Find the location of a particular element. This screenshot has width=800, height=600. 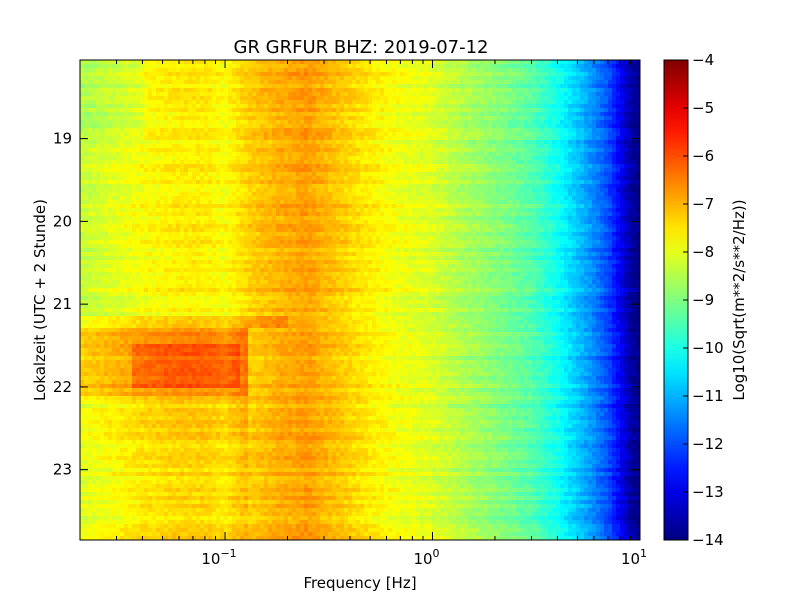

x-tick-label: 10⁻¹ is located at coordinates (218, 557).